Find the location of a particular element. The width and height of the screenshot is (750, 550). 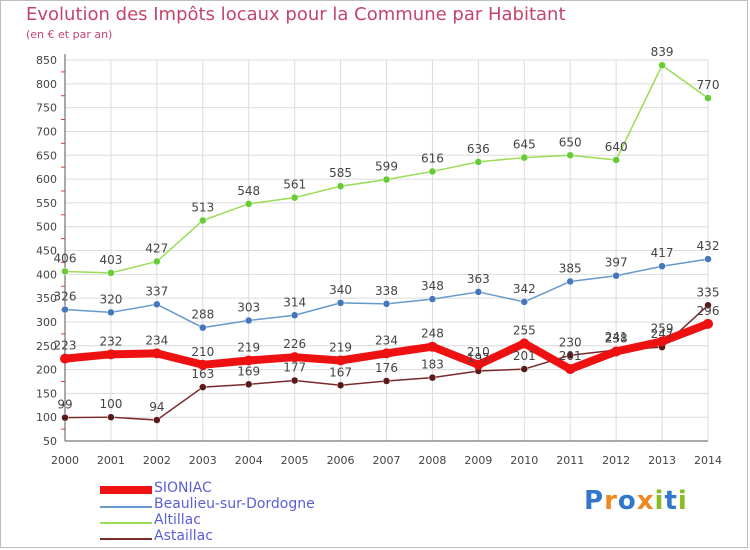

data-label-beaulieu-sur-dordogne: 340 is located at coordinates (340, 290).